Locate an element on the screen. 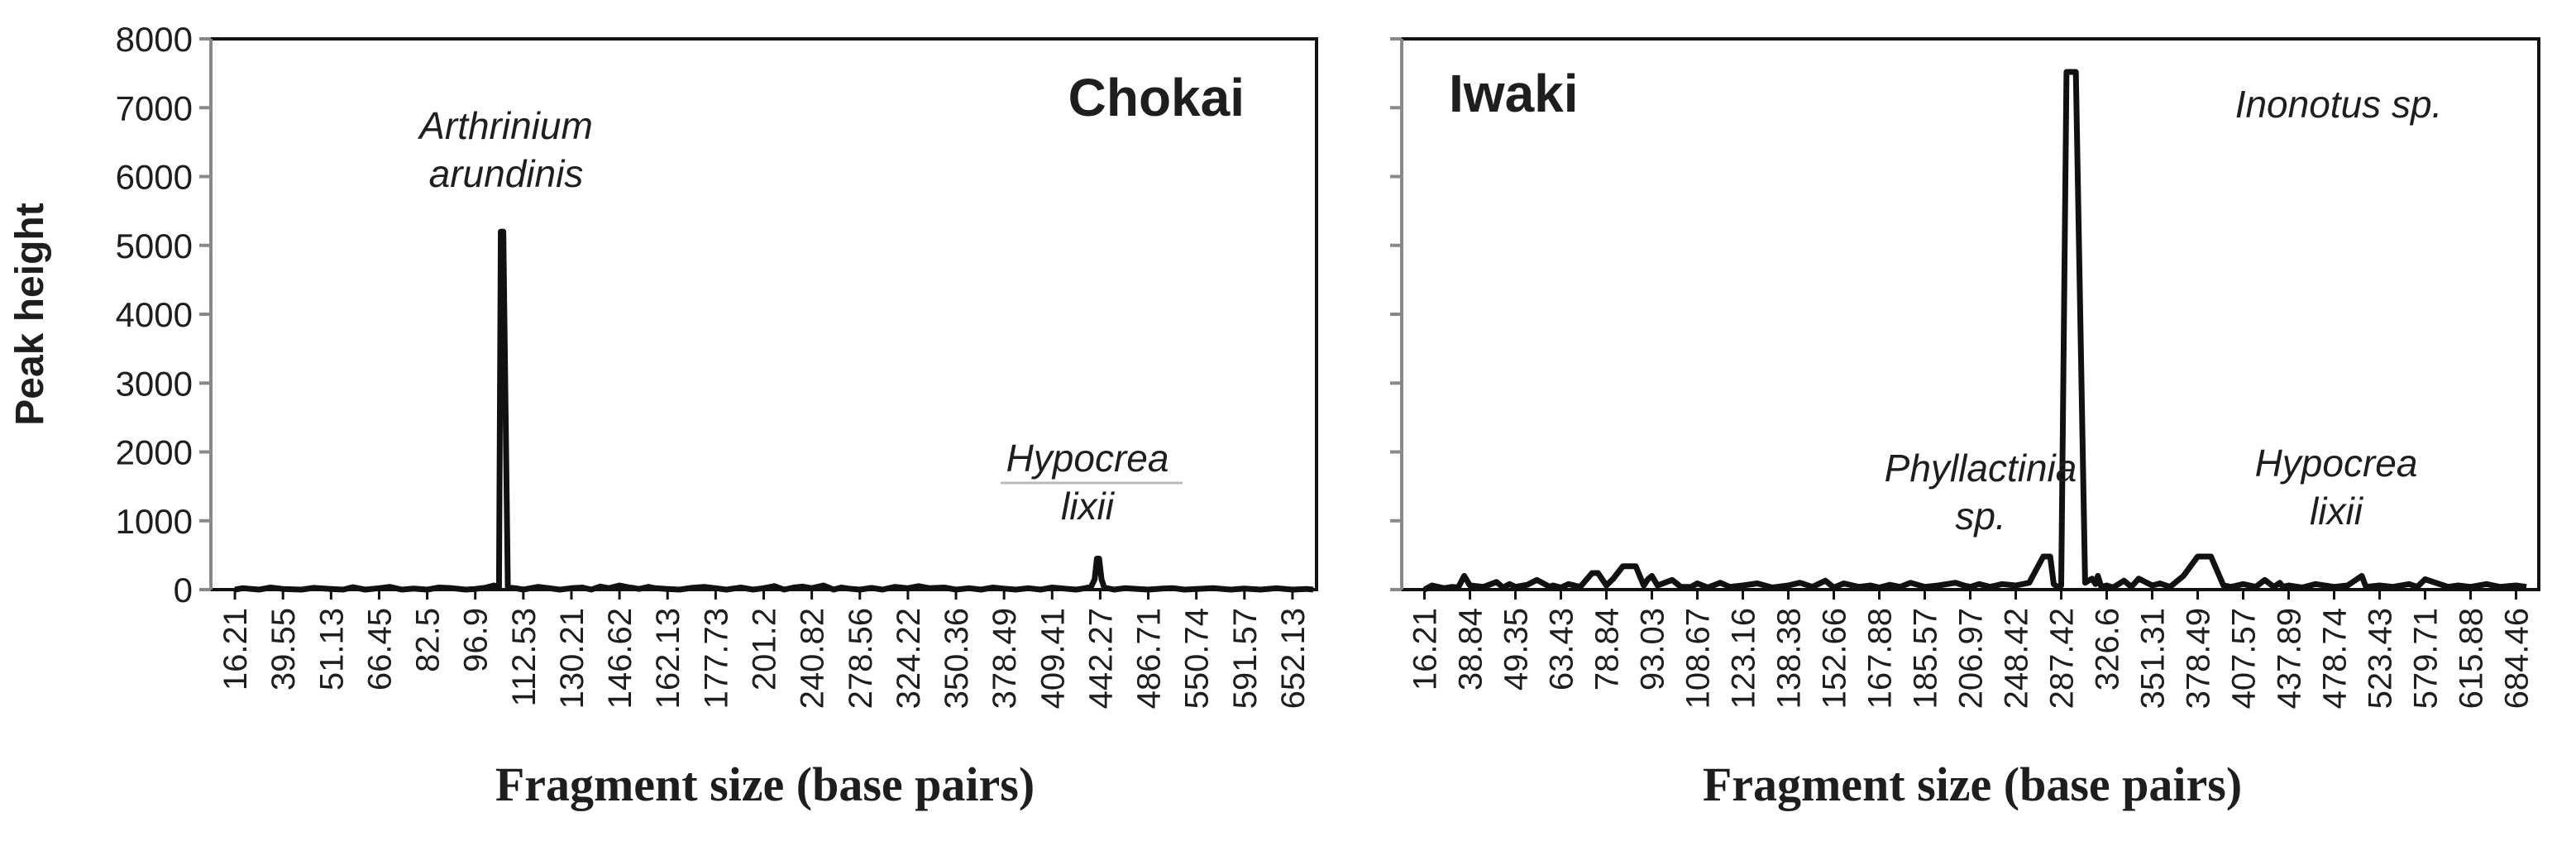  y-tick-label: 3000 is located at coordinates (154, 383).